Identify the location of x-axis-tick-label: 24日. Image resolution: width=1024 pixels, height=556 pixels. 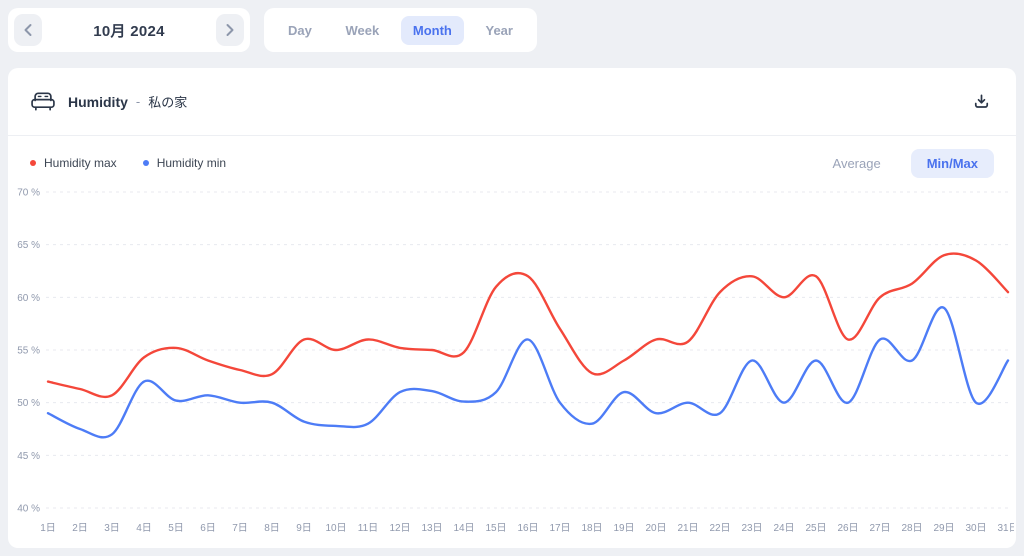
(783, 528).